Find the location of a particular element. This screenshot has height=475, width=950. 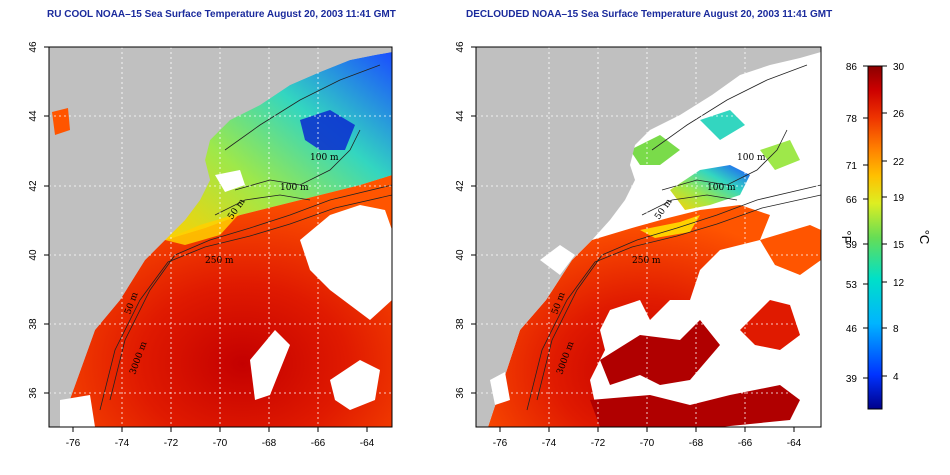

celsius-tick: 4 is located at coordinates (896, 377).